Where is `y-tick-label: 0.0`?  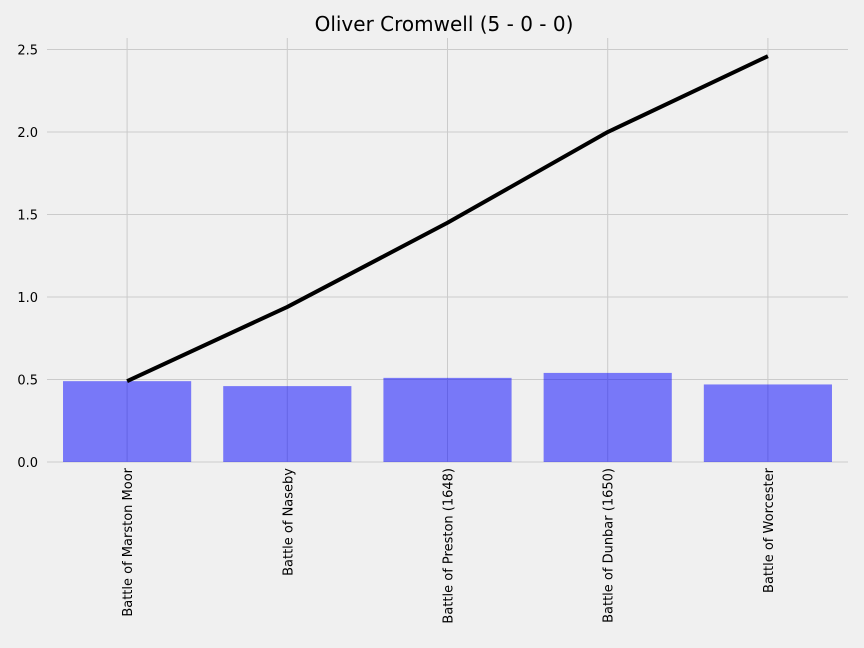
y-tick-label: 0.0 is located at coordinates (27, 463).